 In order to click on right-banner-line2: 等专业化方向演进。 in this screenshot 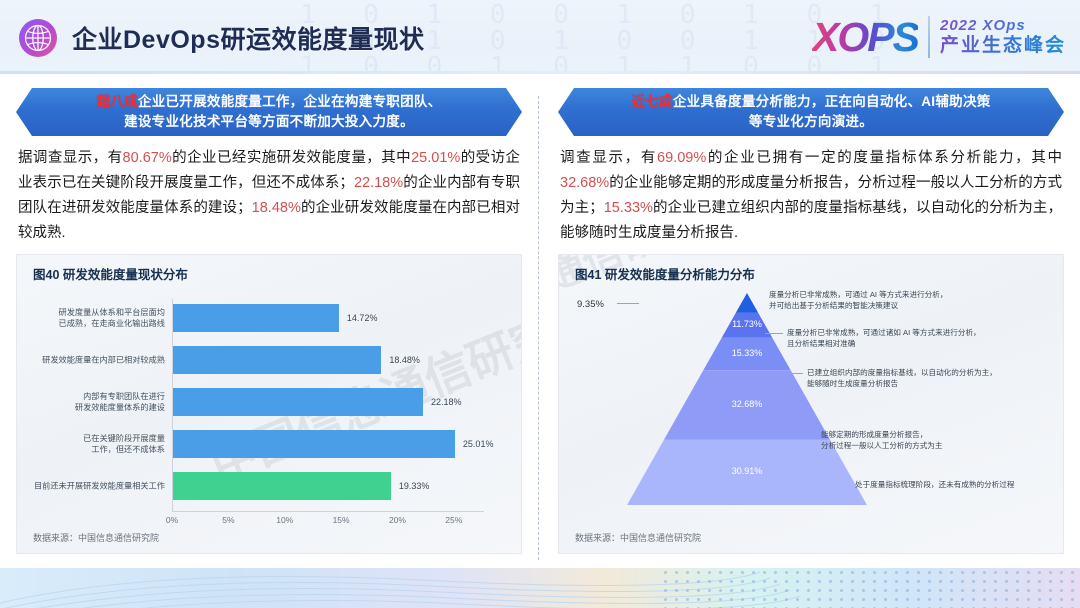, I will do `click(811, 121)`.